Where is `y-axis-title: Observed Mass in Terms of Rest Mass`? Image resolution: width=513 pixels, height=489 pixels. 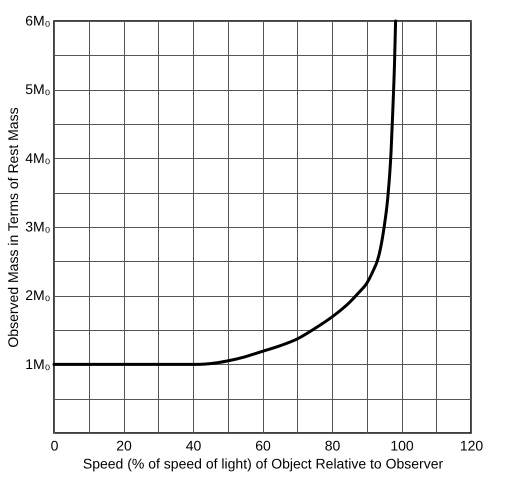 y-axis-title: Observed Mass in Terms of Rest Mass is located at coordinates (13, 227).